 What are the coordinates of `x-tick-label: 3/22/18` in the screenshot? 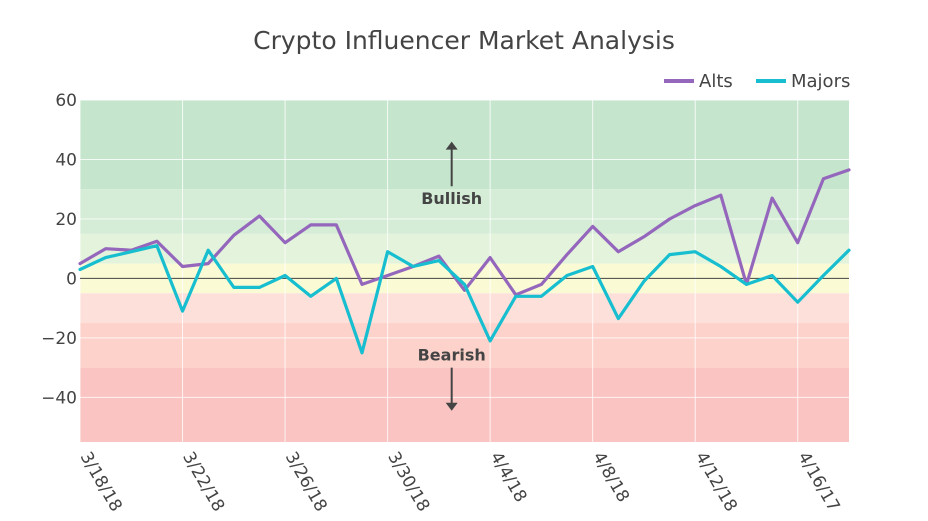 It's located at (203, 482).